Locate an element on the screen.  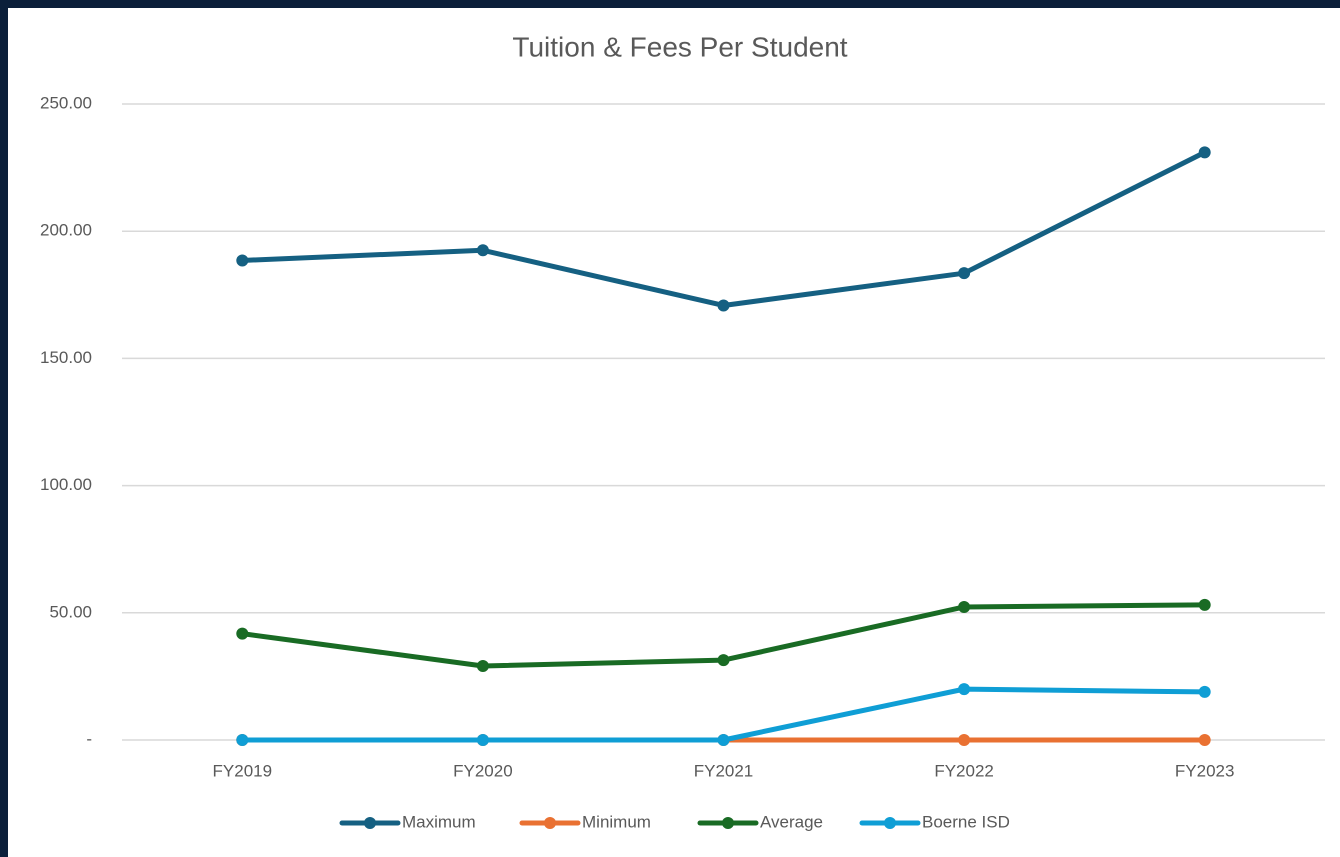
x-tick-label: FY2021 is located at coordinates (724, 770).